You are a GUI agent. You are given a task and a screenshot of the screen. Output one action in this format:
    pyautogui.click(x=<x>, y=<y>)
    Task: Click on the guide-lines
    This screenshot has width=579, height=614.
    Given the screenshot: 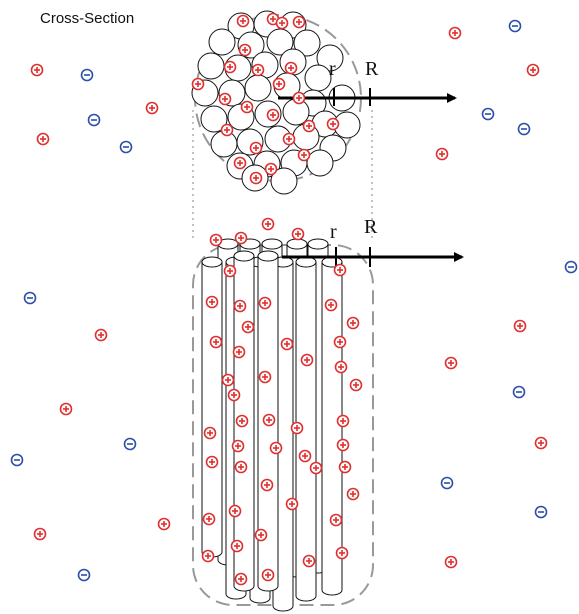 What is the action you would take?
    pyautogui.click(x=282, y=175)
    